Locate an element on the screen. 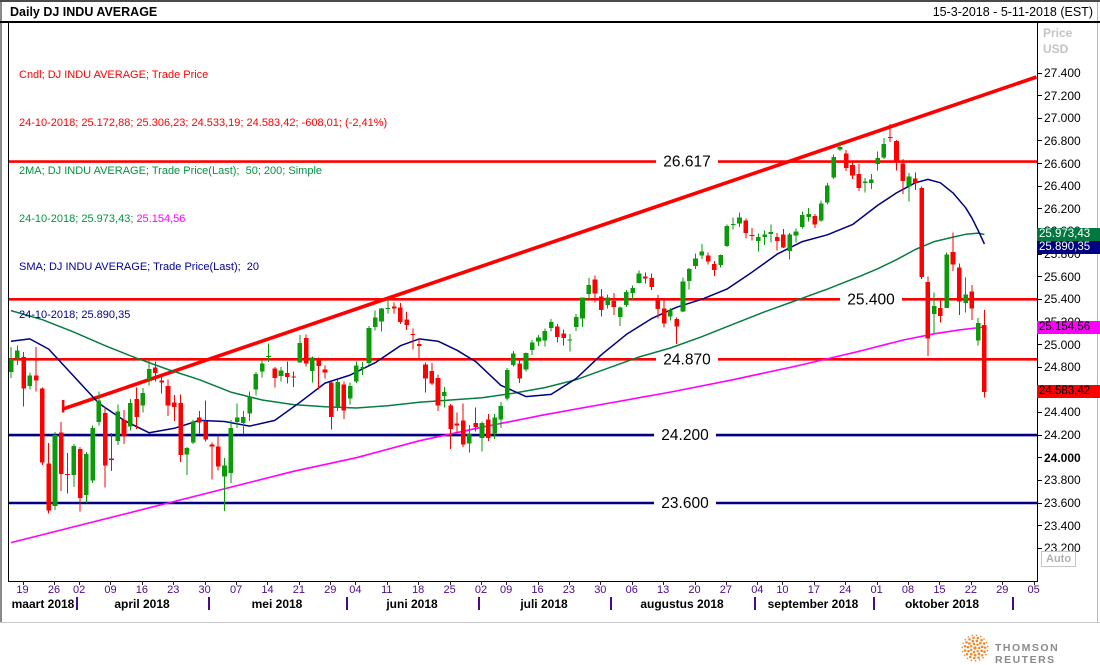 Image resolution: width=1100 pixels, height=665 pixels. month-label: september 2018 is located at coordinates (813, 604).